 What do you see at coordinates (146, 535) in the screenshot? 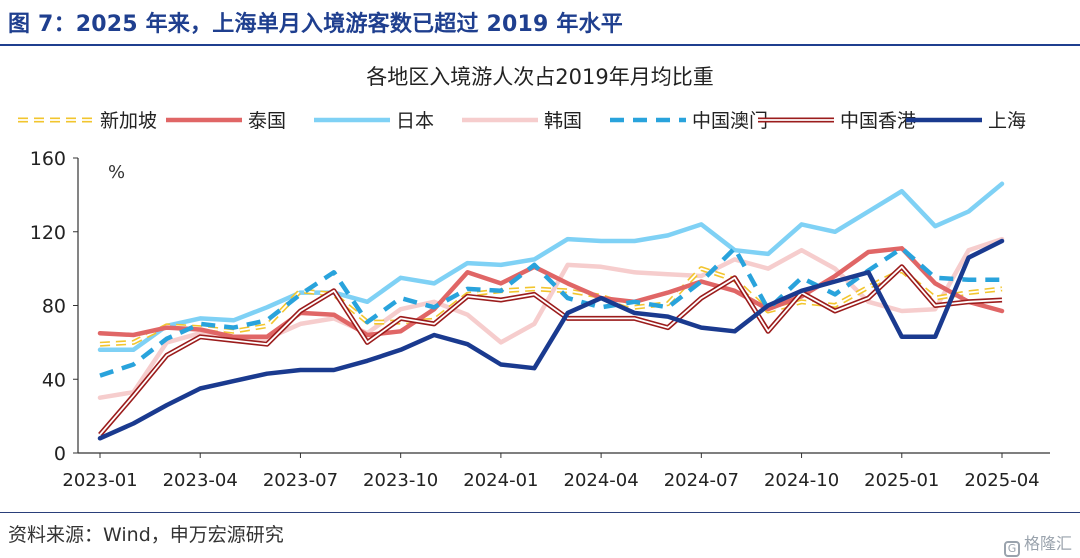
I see `source-note: 资料来源：Wind，申万宏源研究` at bounding box center [146, 535].